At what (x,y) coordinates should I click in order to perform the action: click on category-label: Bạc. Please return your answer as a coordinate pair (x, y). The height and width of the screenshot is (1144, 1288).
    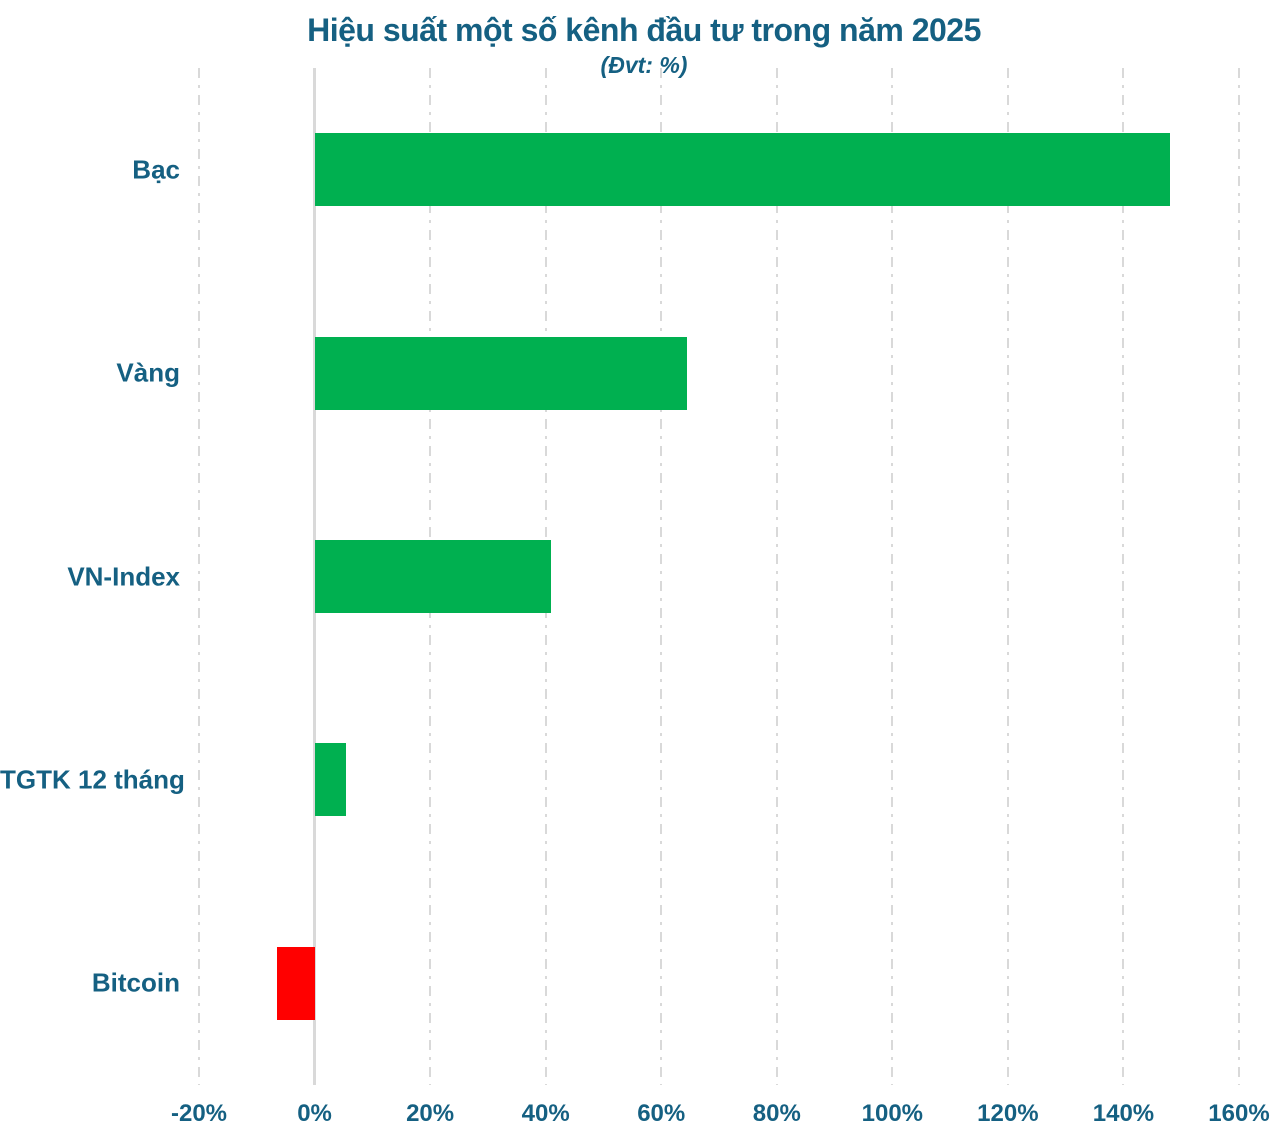
    Looking at the image, I should click on (156, 169).